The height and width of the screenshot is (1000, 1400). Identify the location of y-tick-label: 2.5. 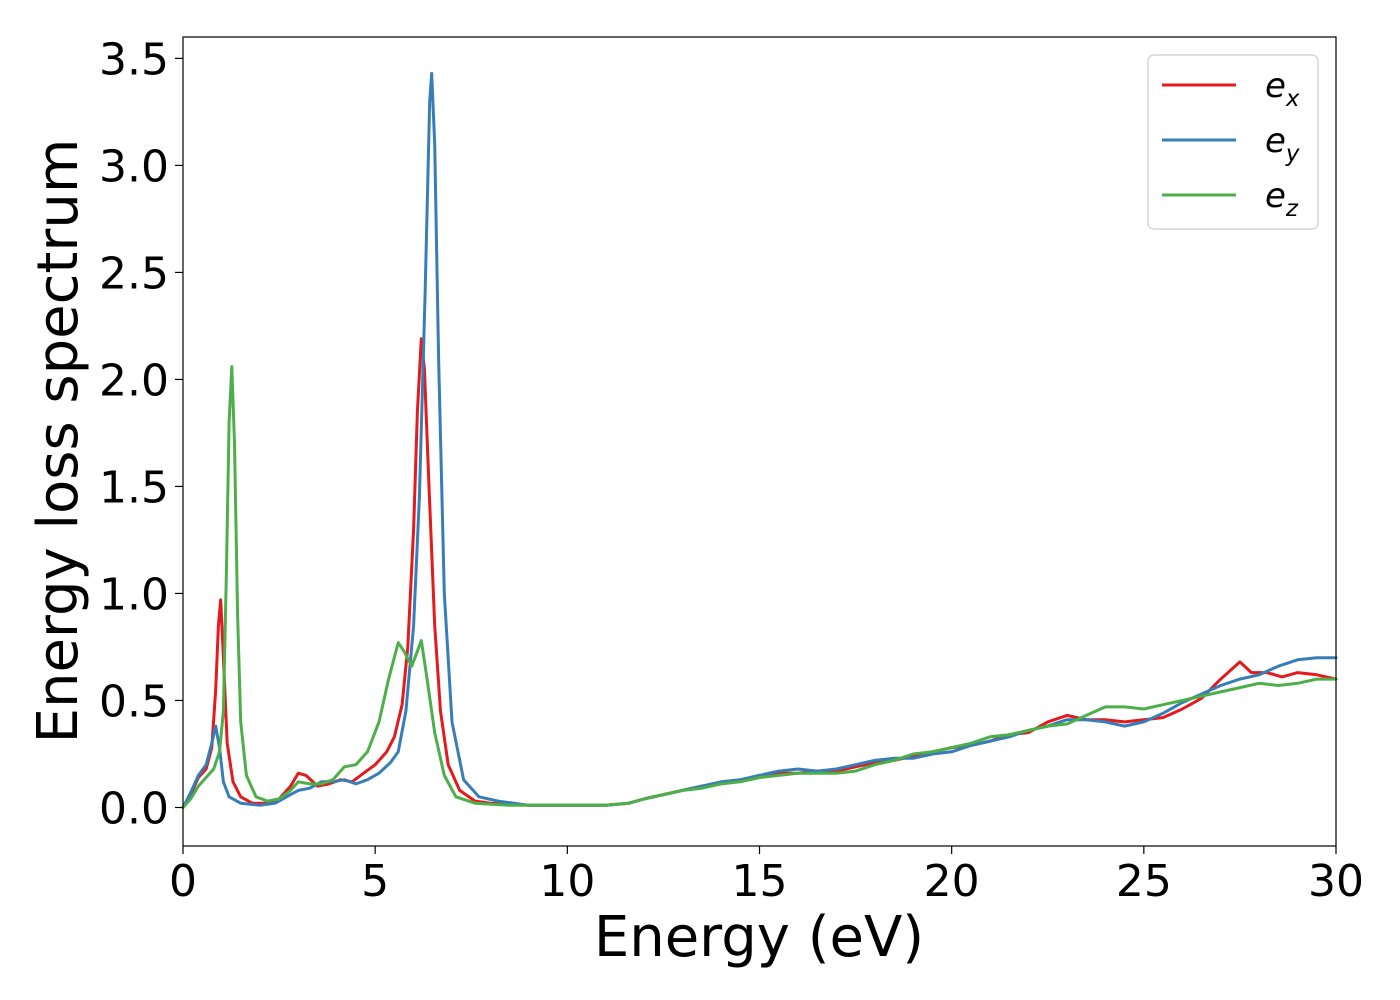
(134, 273).